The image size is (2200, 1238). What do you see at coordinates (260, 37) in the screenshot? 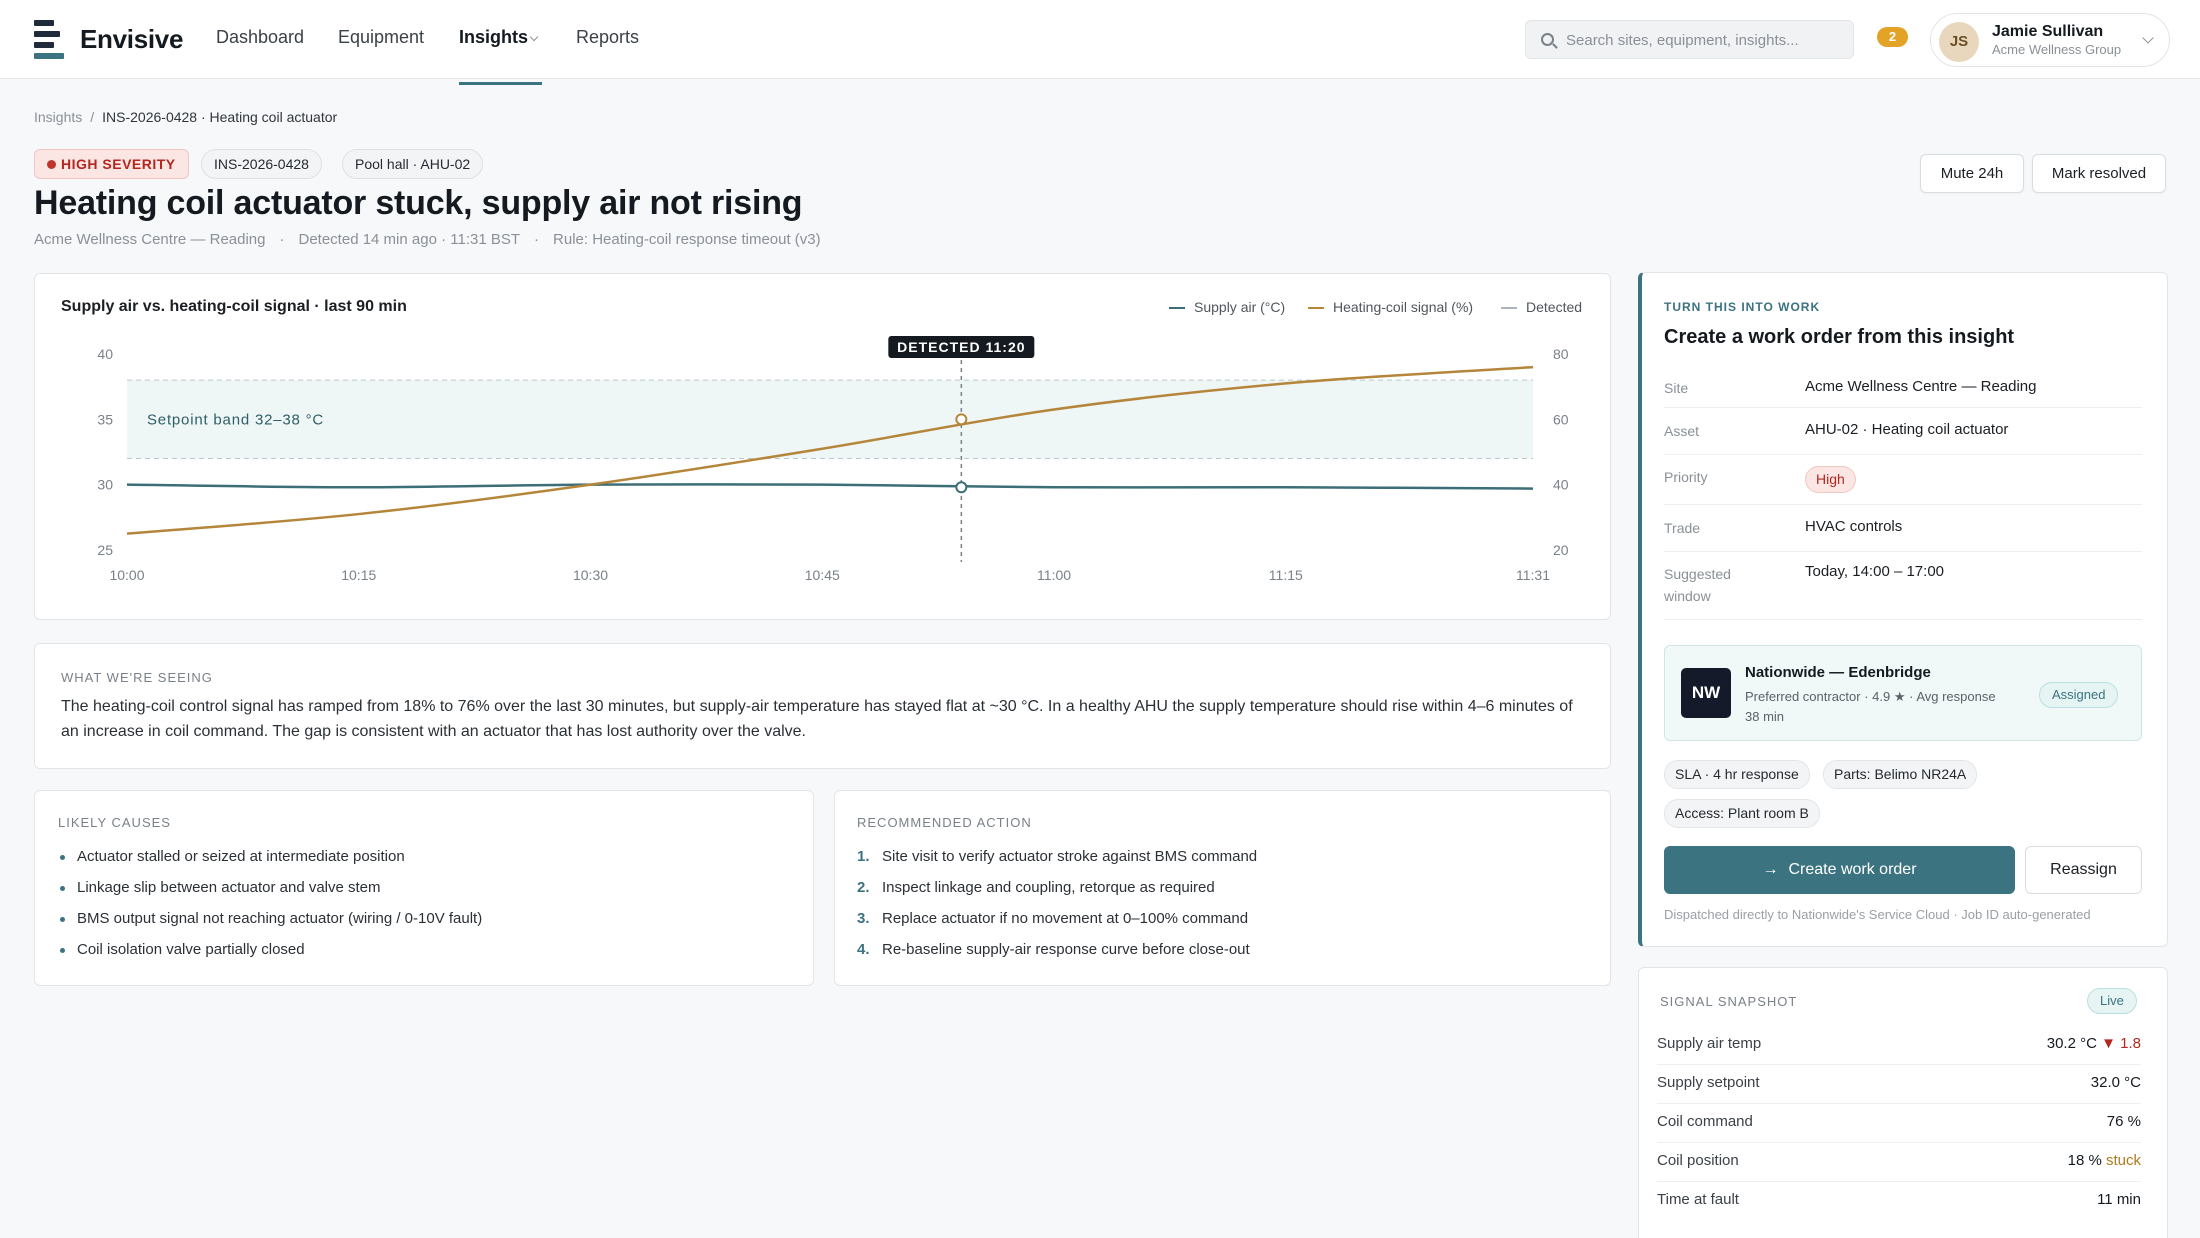
I see `nav-dashboard: Dashboard` at bounding box center [260, 37].